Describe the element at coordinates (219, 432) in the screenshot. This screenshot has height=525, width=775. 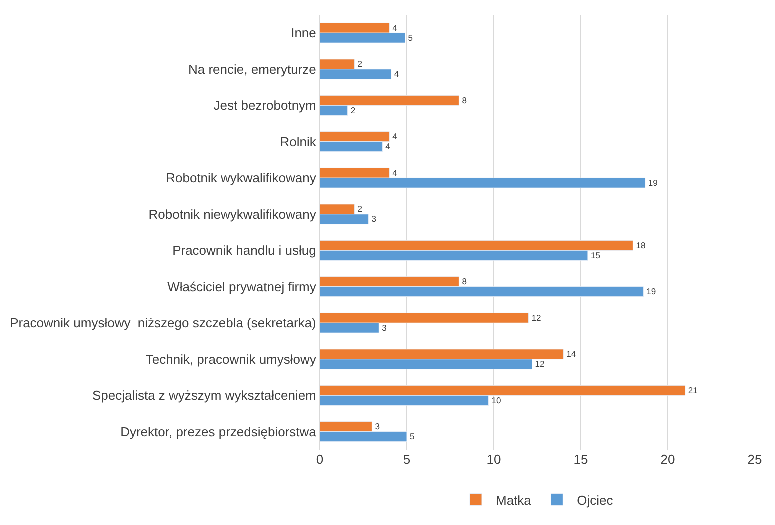
I see `y-tick-label: Dyrektor, prezes przedsiębiorstwa` at that location.